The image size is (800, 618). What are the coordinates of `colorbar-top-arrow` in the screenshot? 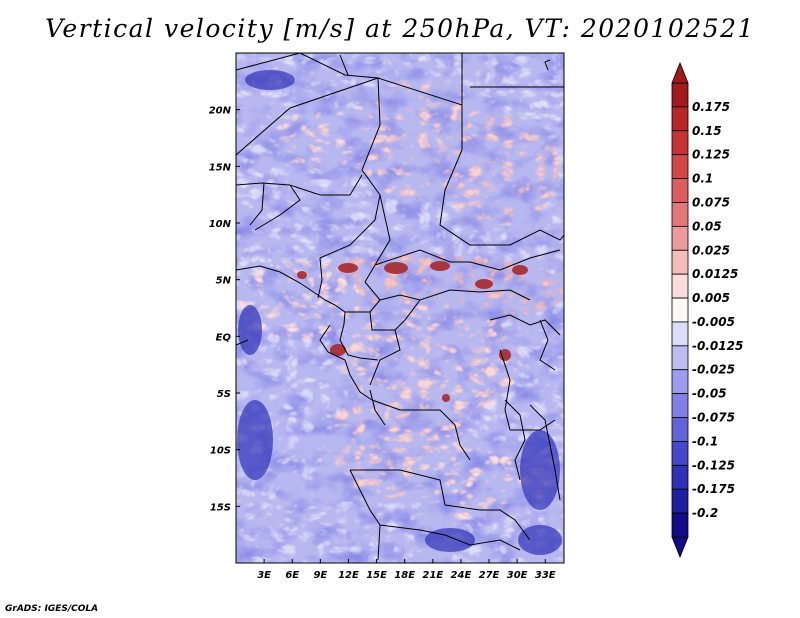 It's located at (680, 72).